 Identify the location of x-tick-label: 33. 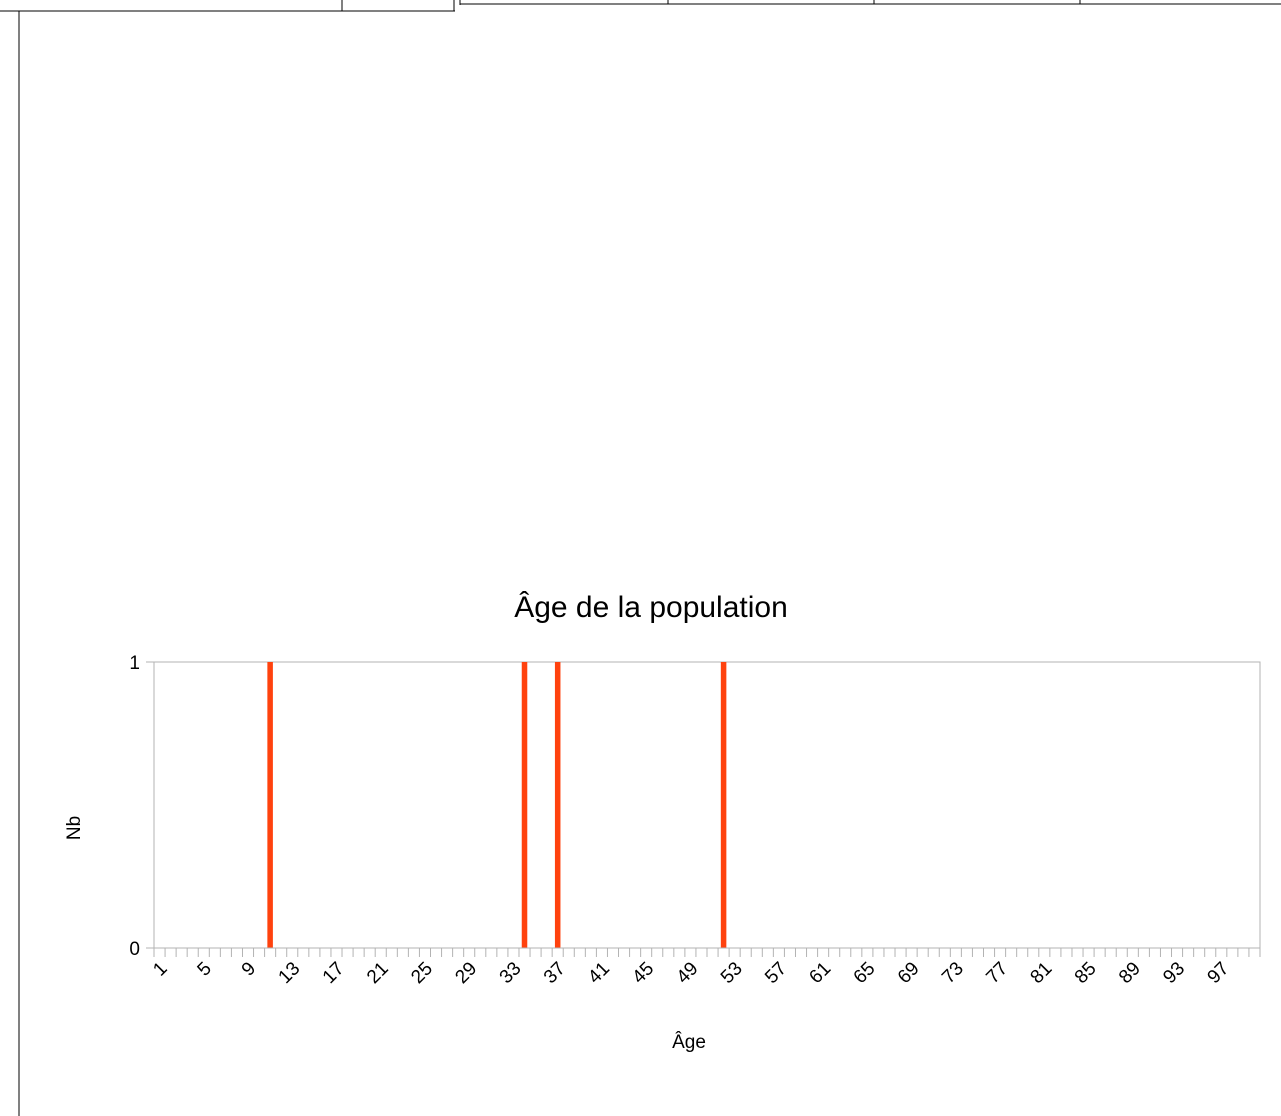
(511, 973).